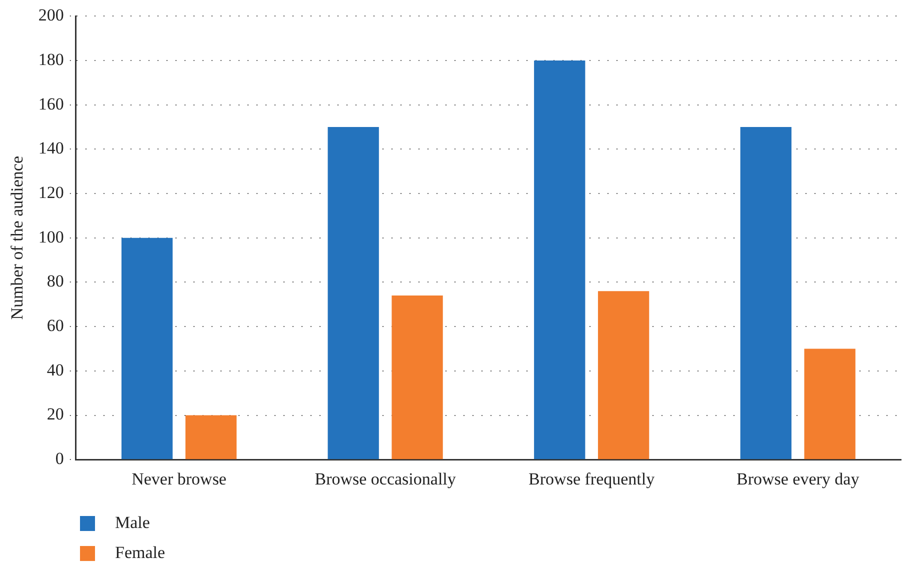 This screenshot has height=562, width=903. Describe the element at coordinates (51, 15) in the screenshot. I see `y-tick-label: 200` at that location.